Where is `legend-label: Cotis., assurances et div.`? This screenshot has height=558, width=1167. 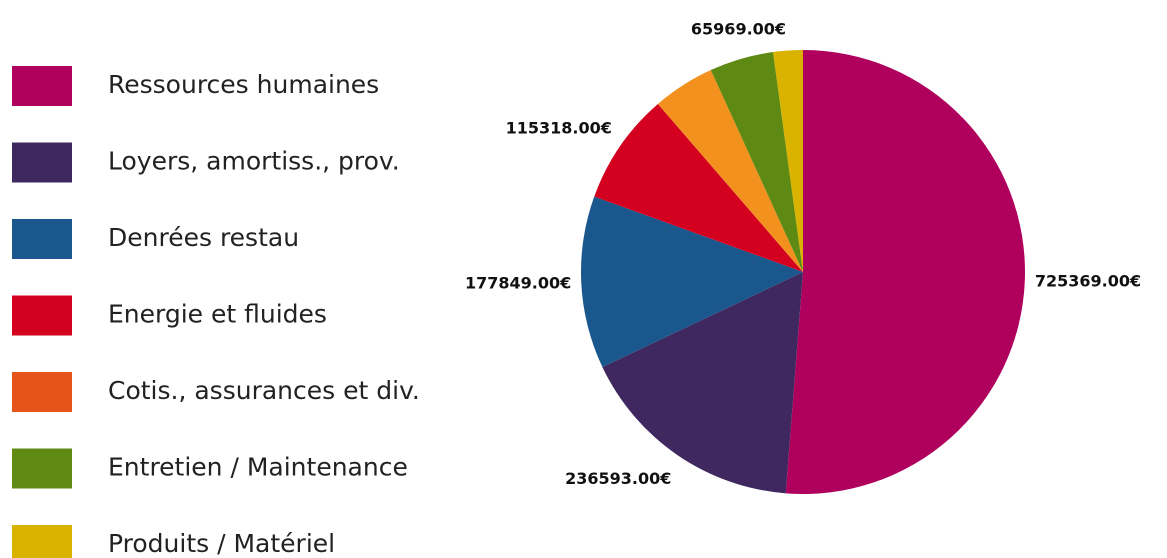 legend-label: Cotis., assurances et div. is located at coordinates (264, 390).